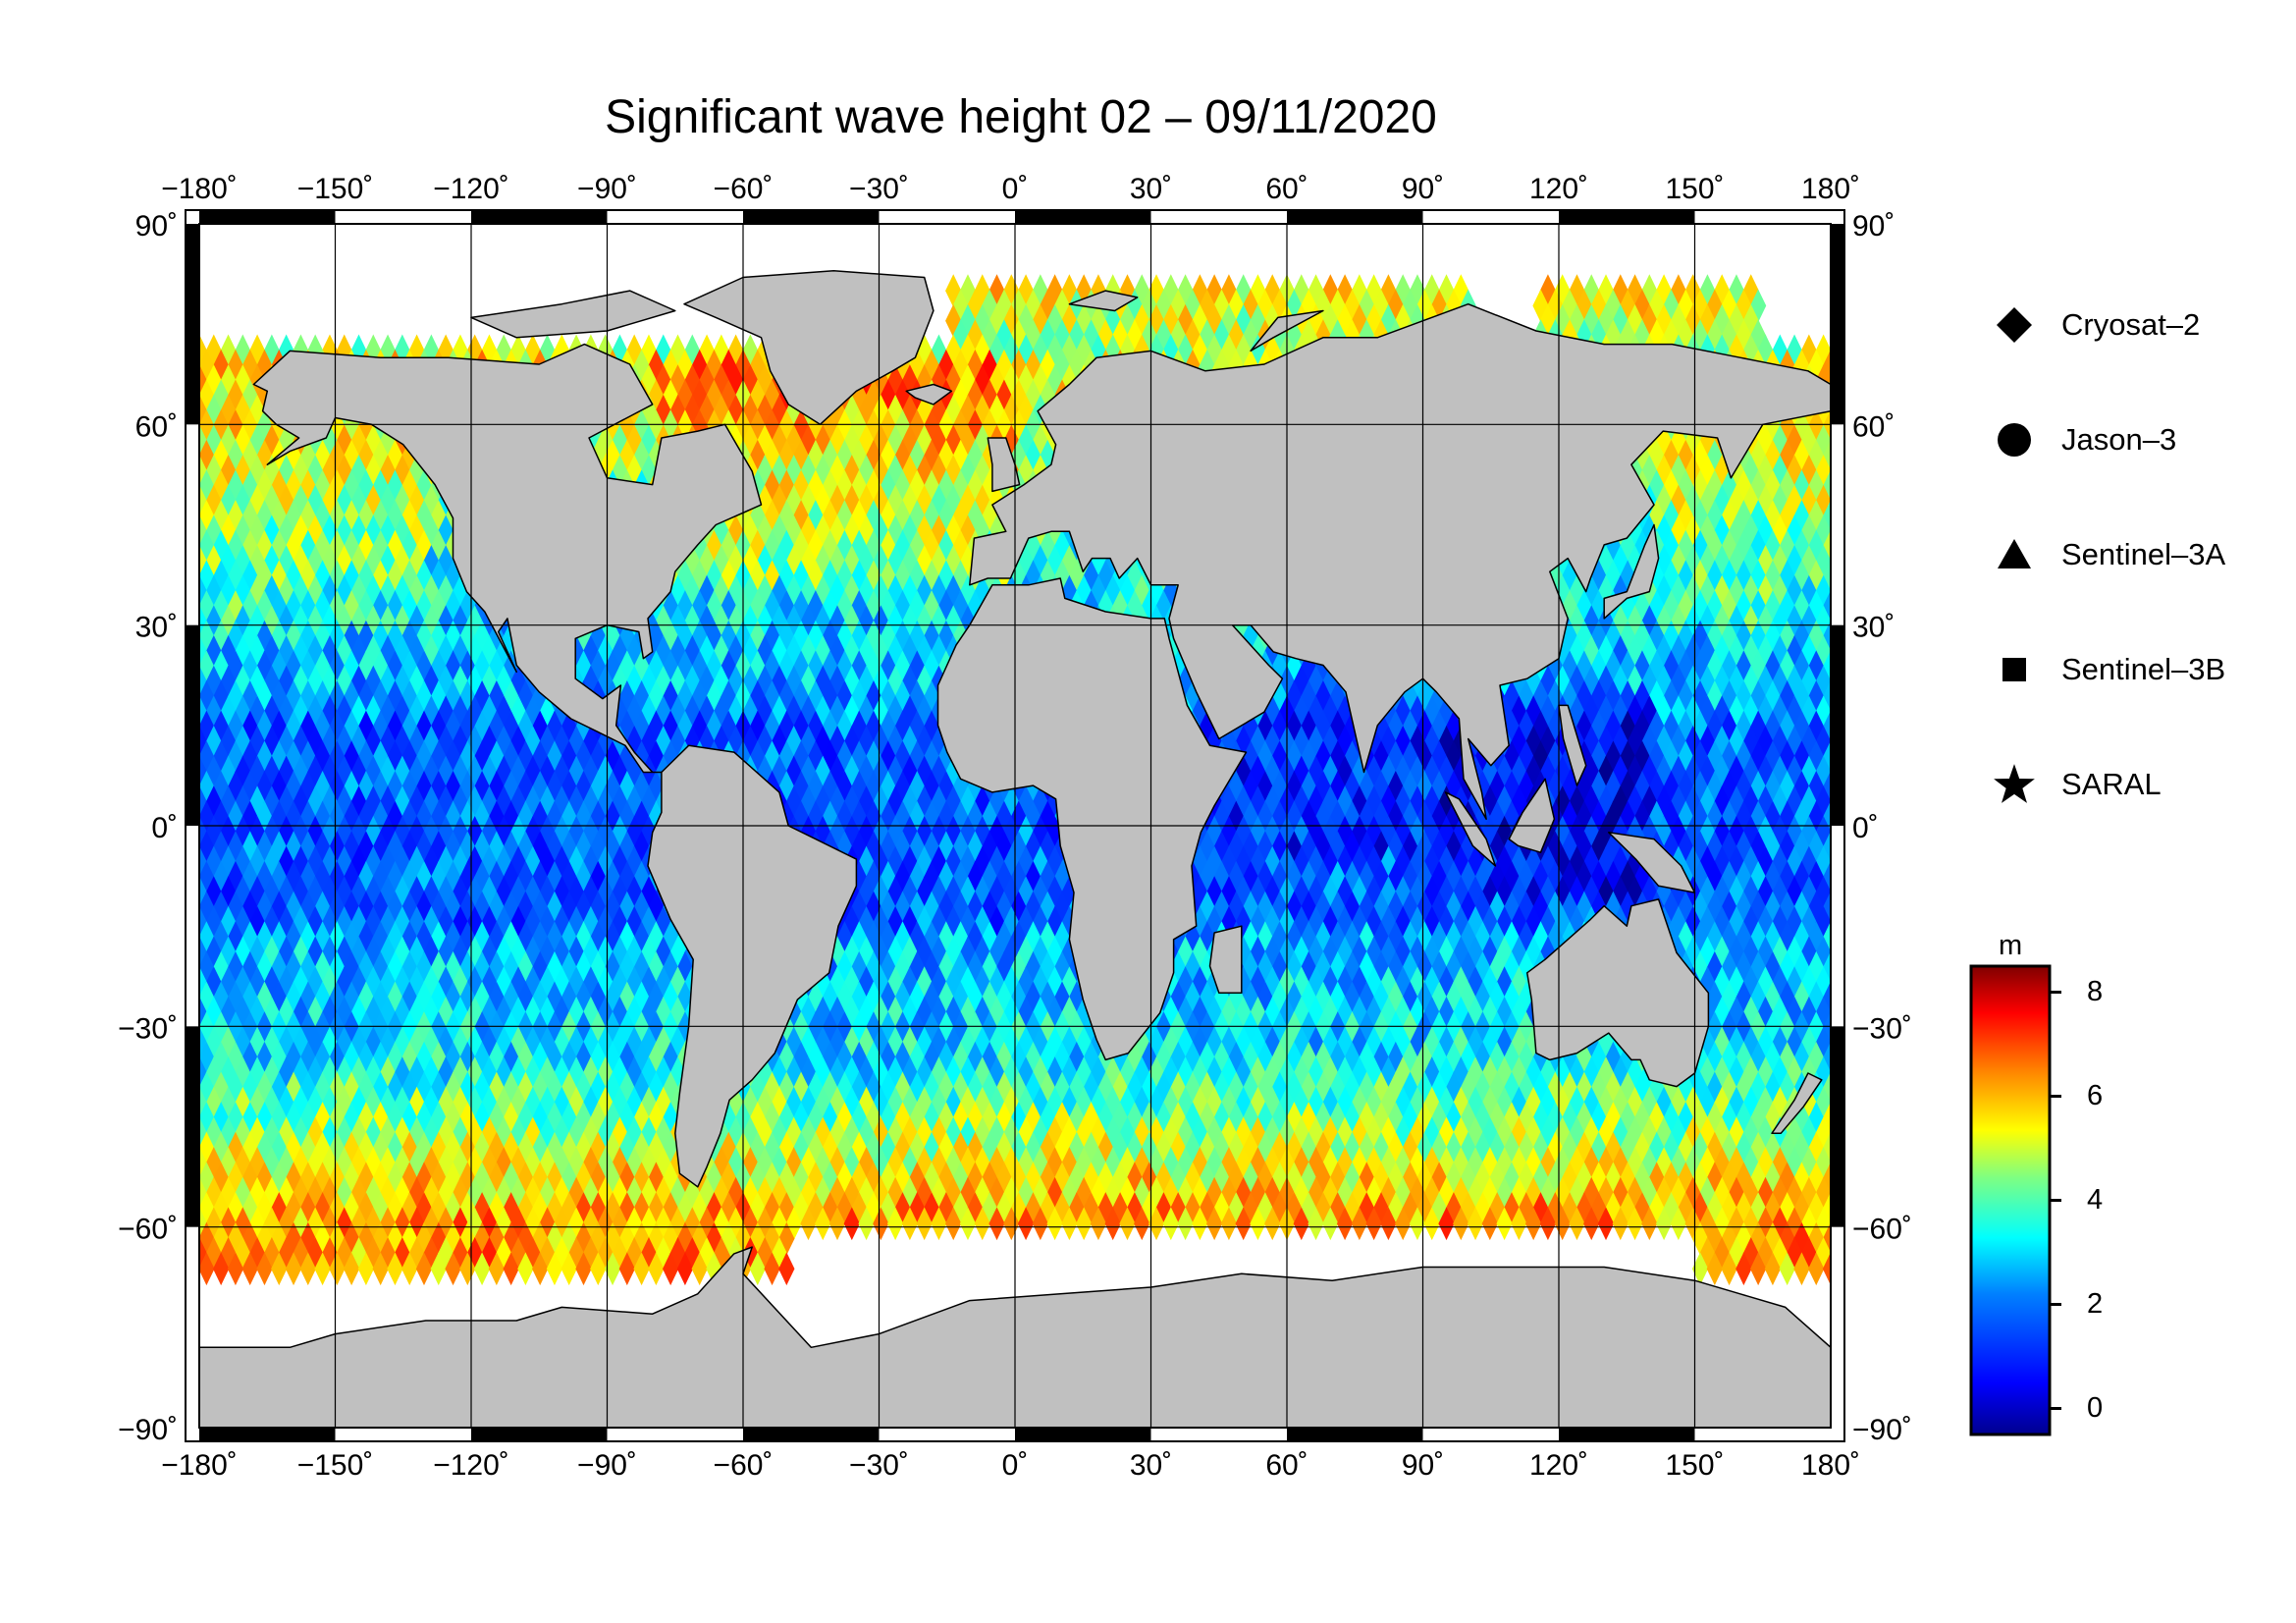 Image resolution: width=2296 pixels, height=1623 pixels. I want to click on legend-label: Sentinel–3A, so click(2143, 554).